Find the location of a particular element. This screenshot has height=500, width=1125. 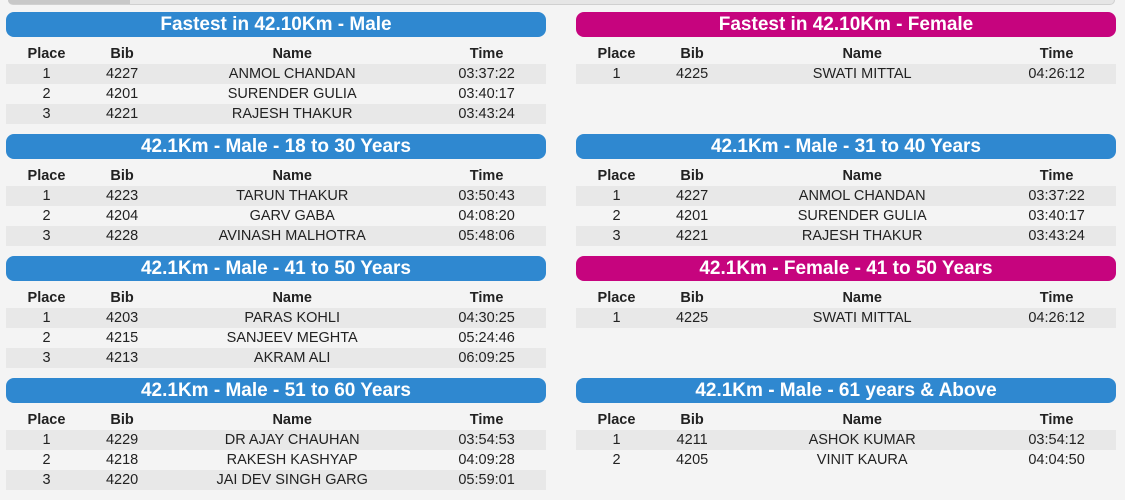

name-cell: DR AJAY CHAUHAN is located at coordinates (292, 440).